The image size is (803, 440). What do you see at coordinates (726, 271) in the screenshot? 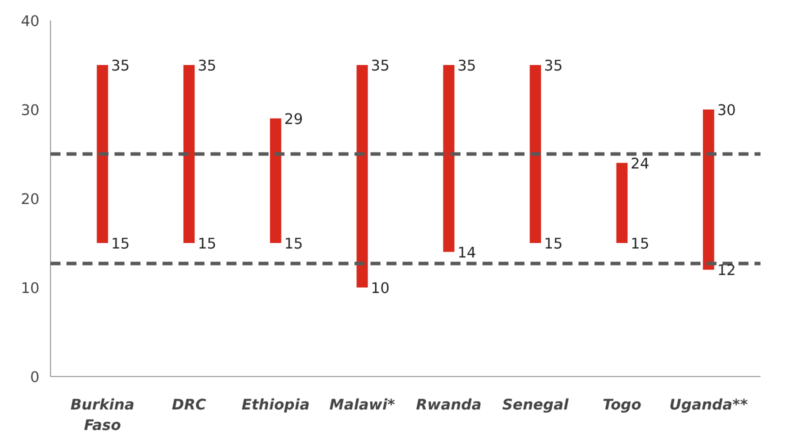
I see `annotation: 12` at bounding box center [726, 271].